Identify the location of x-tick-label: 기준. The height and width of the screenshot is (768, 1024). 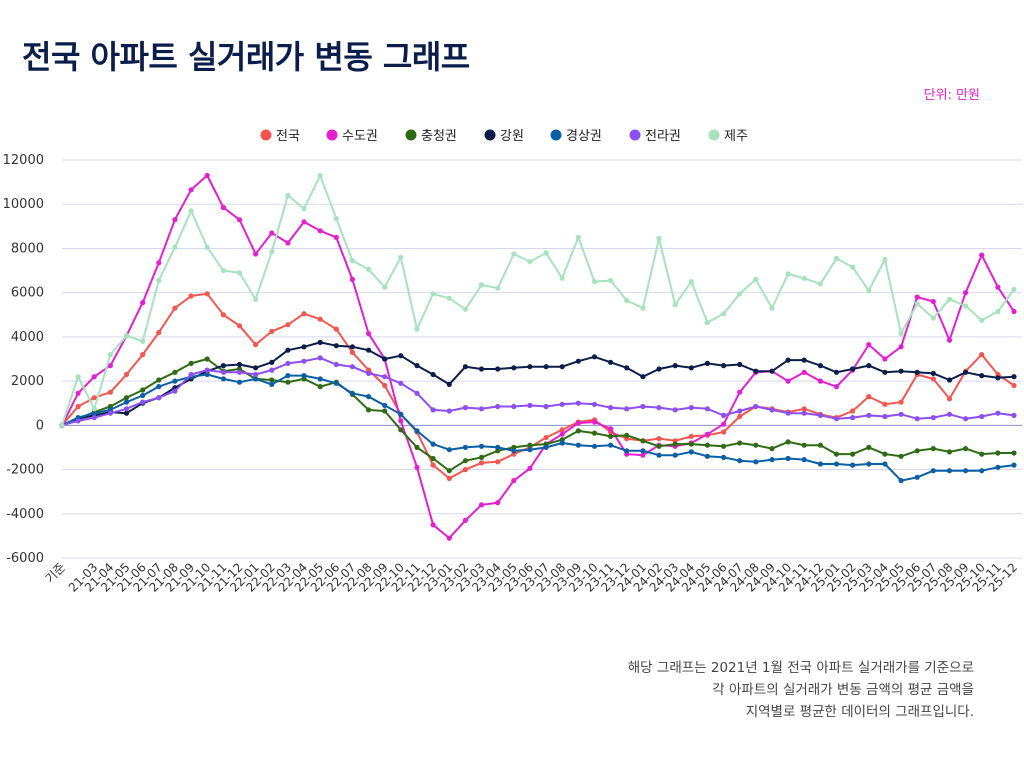
(56, 573).